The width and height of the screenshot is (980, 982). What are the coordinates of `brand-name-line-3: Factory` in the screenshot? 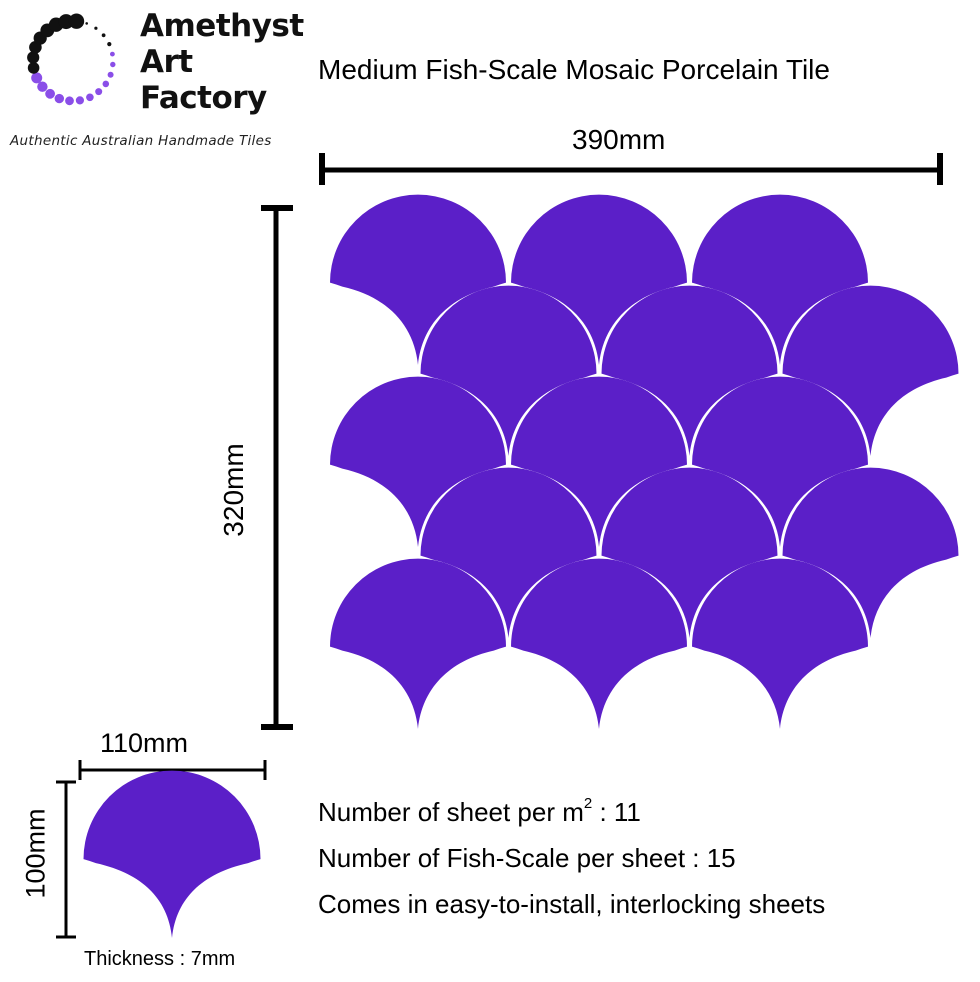 It's located at (203, 98).